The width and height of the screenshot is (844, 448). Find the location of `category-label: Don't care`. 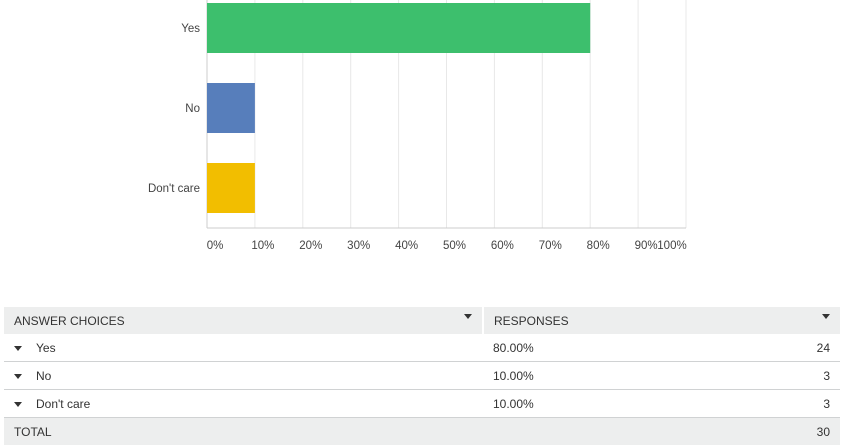

category-label: Don't care is located at coordinates (174, 189).